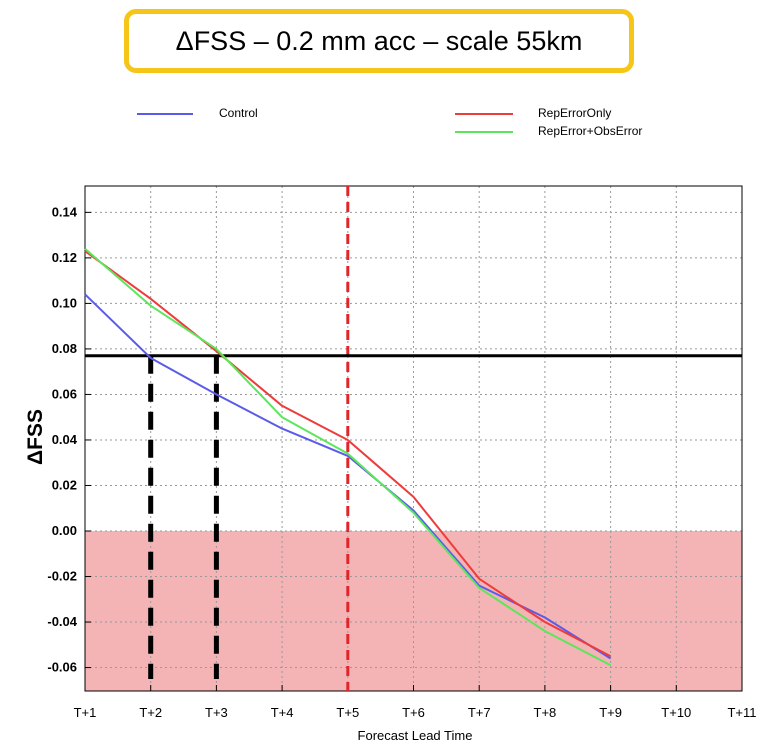  What do you see at coordinates (545, 712) in the screenshot?
I see `x-tick-label: T+8` at bounding box center [545, 712].